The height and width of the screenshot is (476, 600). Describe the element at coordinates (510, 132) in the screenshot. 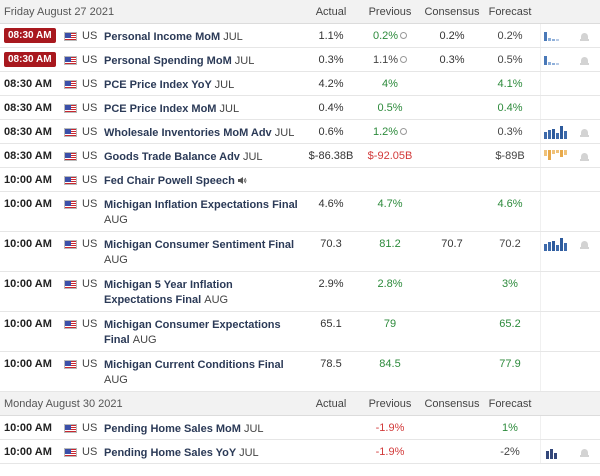

I see `forecast-value: 0.3%` at that location.